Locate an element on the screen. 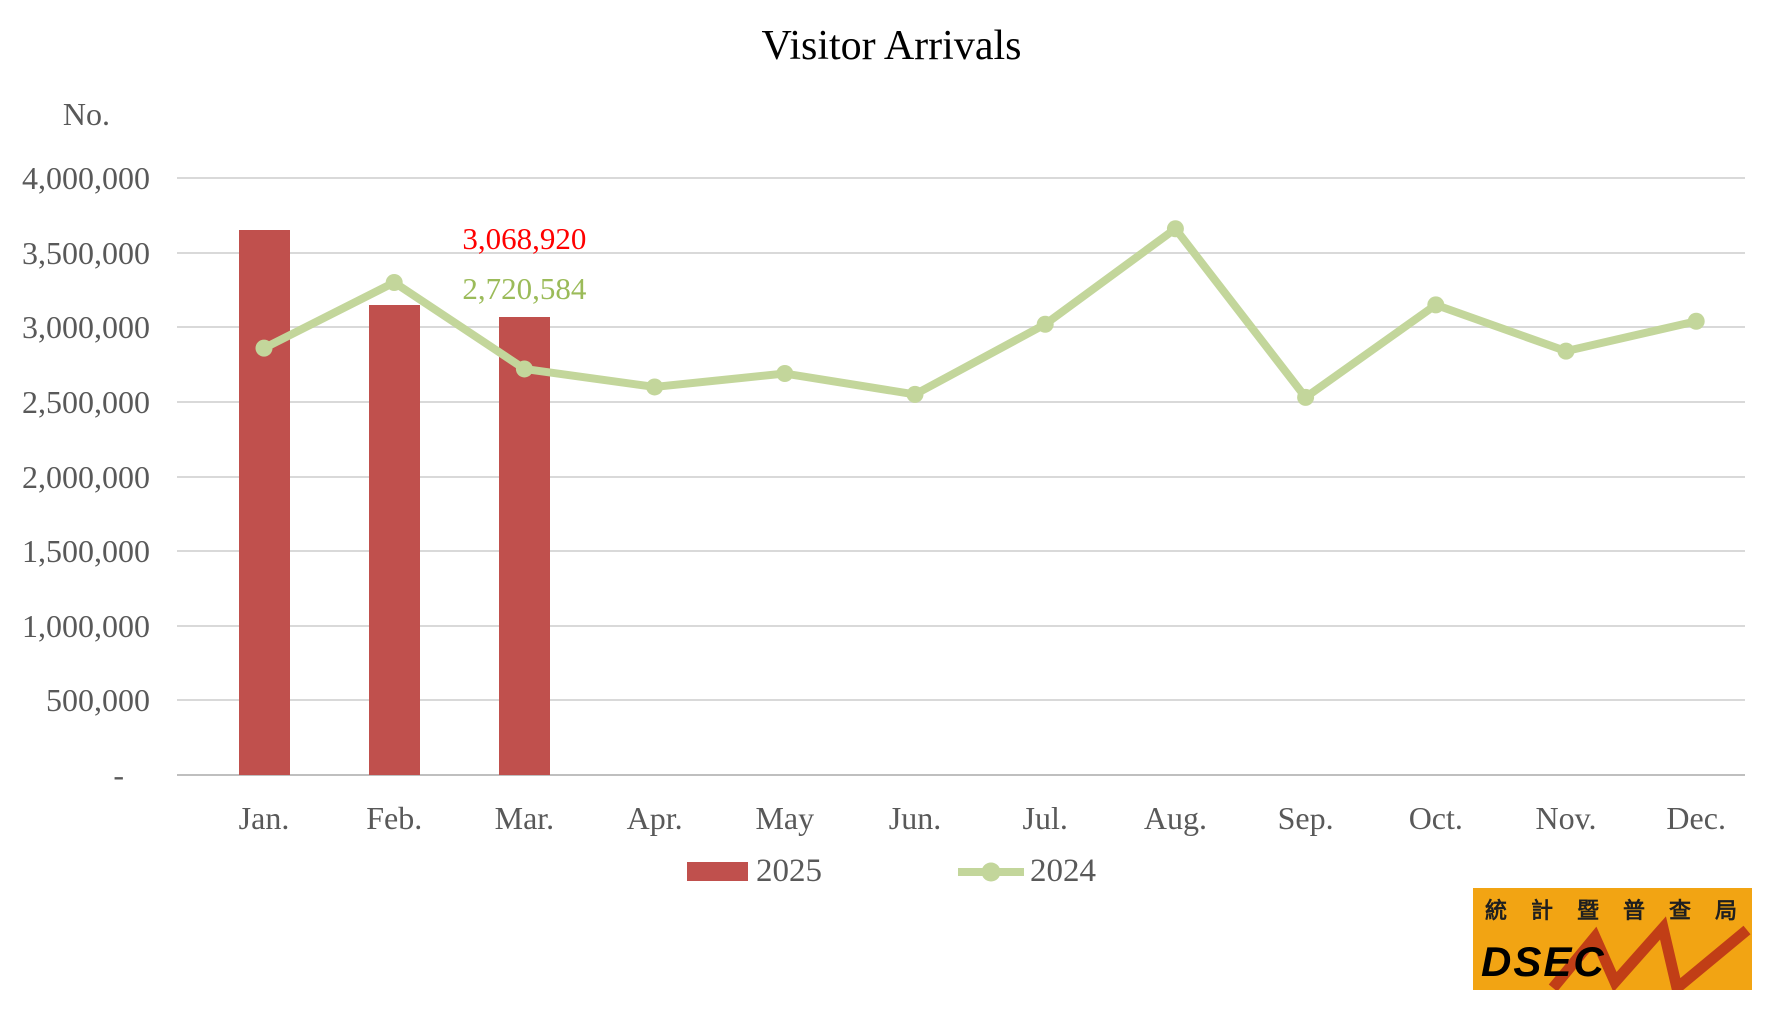  legend: 2025 2024 is located at coordinates (891, 871).